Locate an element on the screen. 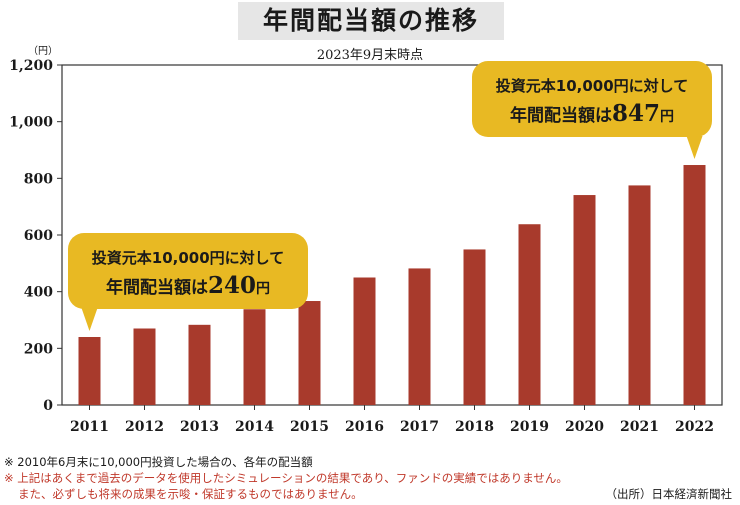 The image size is (740, 505). bar-2014 is located at coordinates (254, 357).